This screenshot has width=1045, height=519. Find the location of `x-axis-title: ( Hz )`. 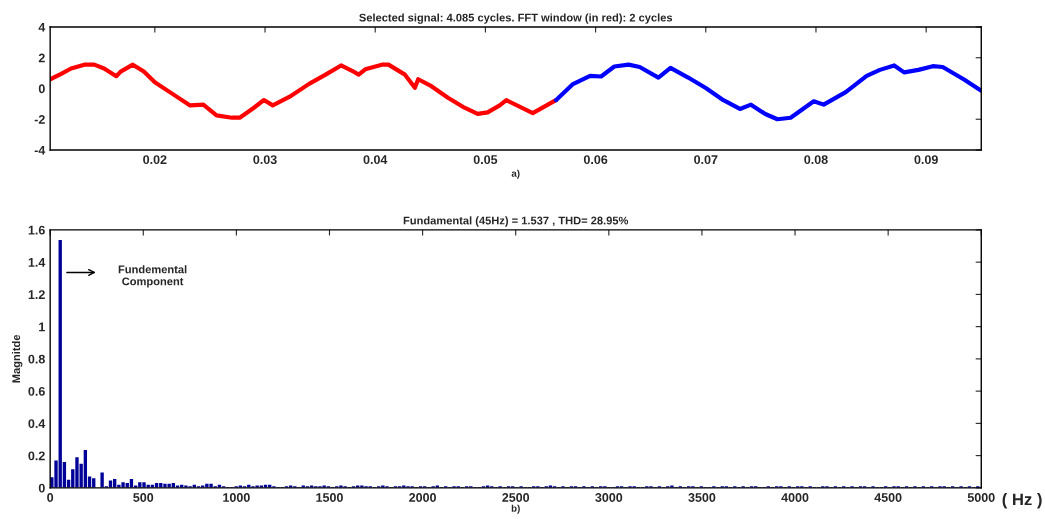

x-axis-title: ( Hz ) is located at coordinates (1022, 501).